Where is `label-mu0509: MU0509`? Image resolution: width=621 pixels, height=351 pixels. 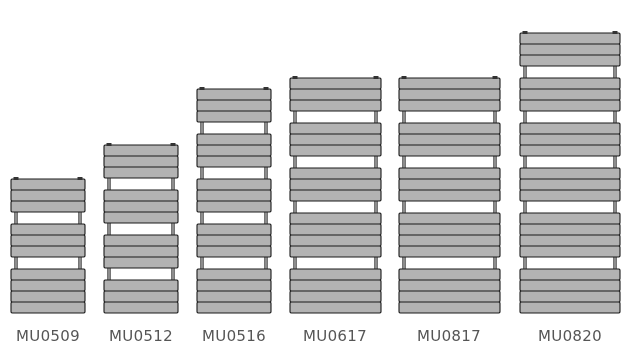 label-mu0509: MU0509 is located at coordinates (48, 336).